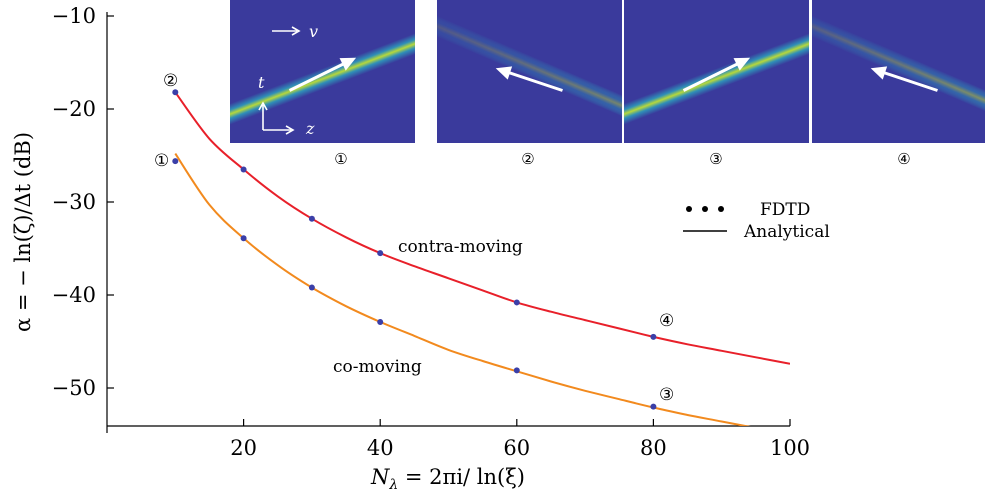  I want to click on x-axis-label: Nλ = 2πi/ ln(ξ), so click(447, 479).